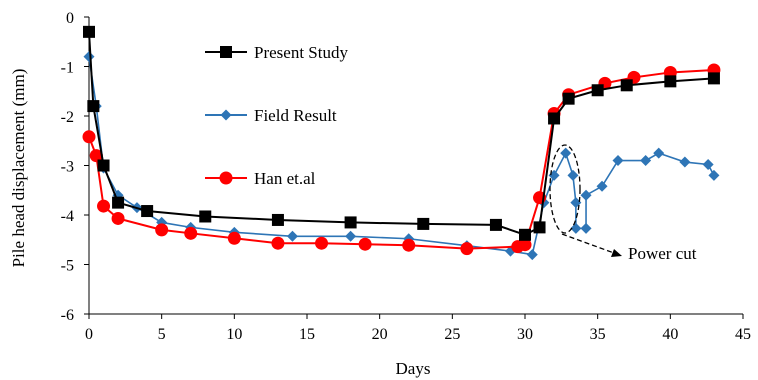  I want to click on power-cut-arrow, so click(588, 243).